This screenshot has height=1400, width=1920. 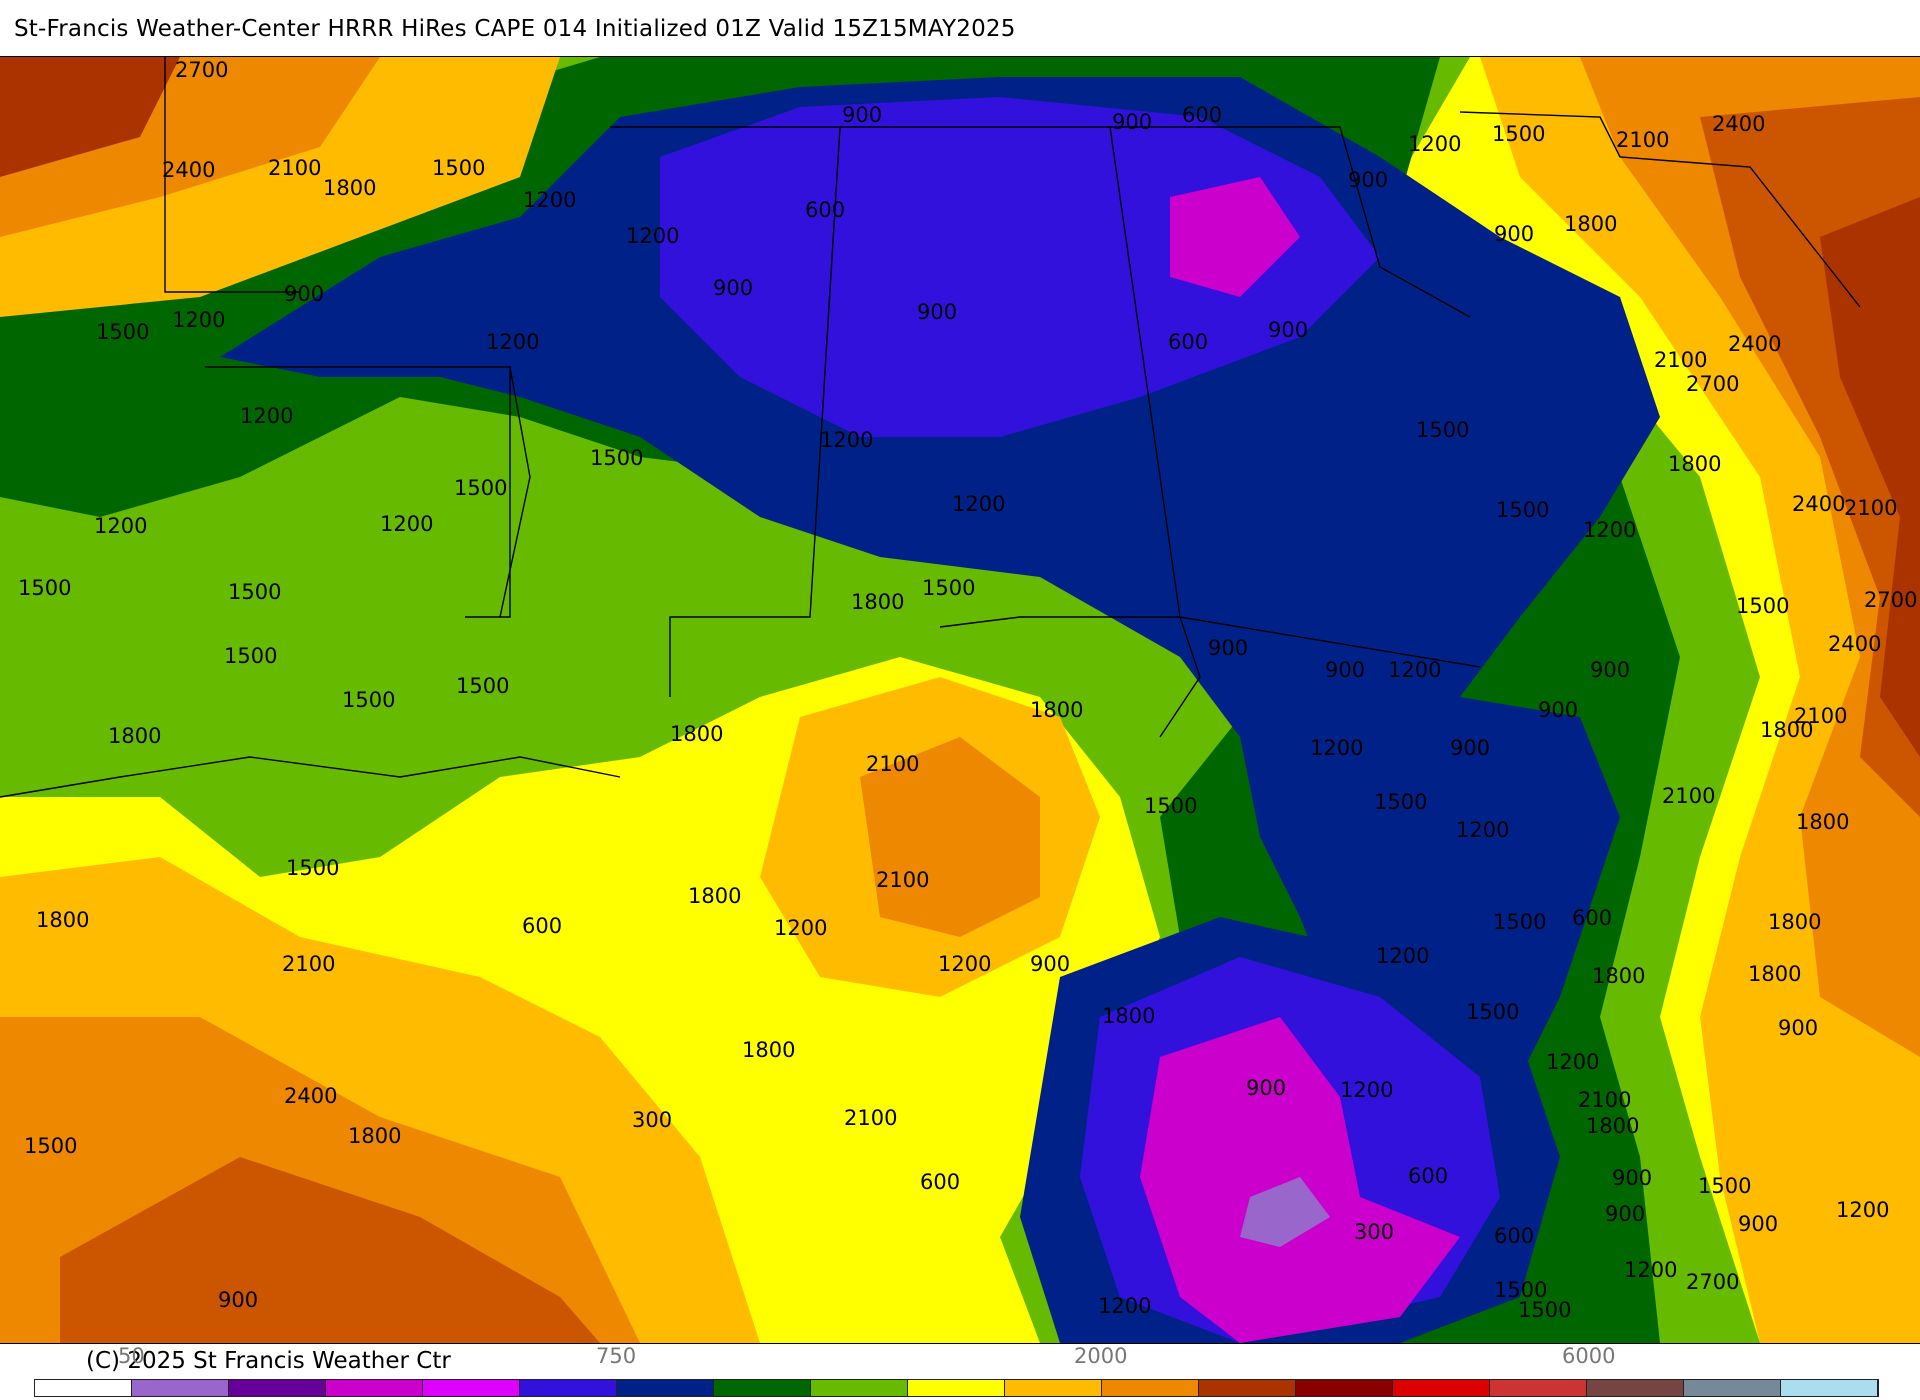 I want to click on cape-band-300-ne, so click(x=1235, y=237).